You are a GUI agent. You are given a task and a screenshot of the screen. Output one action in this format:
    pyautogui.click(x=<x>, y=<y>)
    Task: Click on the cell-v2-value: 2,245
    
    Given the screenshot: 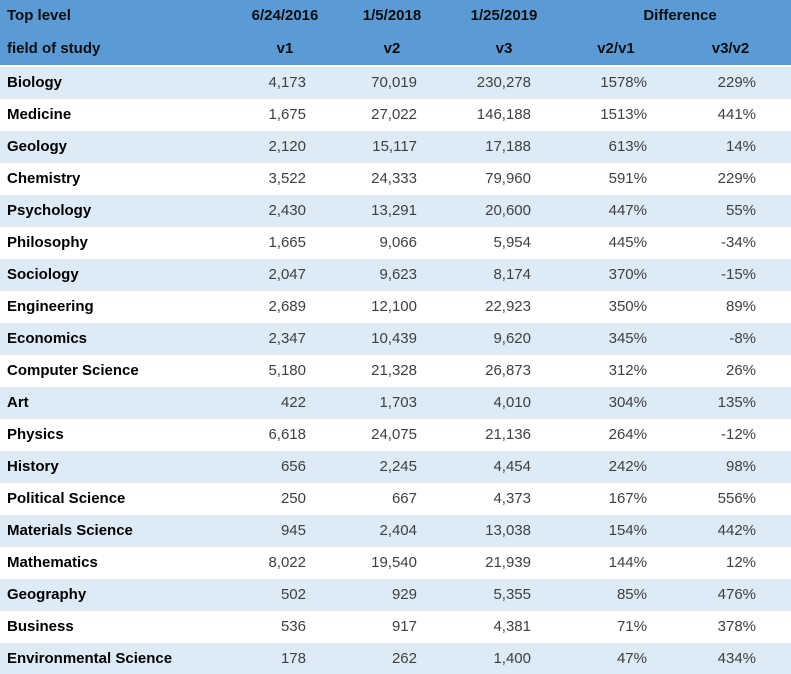 What is the action you would take?
    pyautogui.click(x=398, y=466)
    